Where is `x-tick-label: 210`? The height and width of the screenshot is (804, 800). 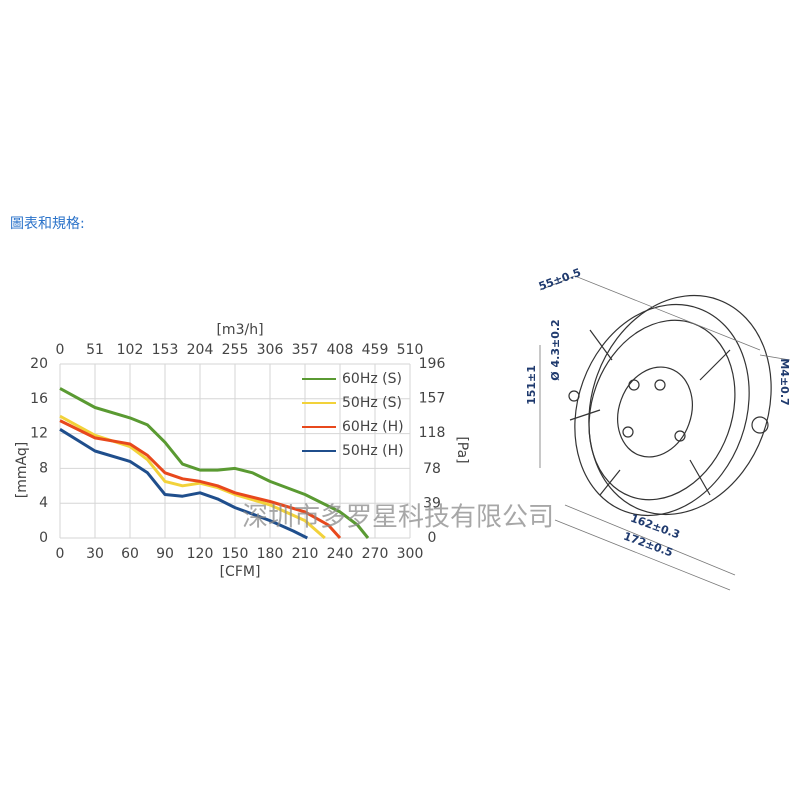 x-tick-label: 210 is located at coordinates (305, 554).